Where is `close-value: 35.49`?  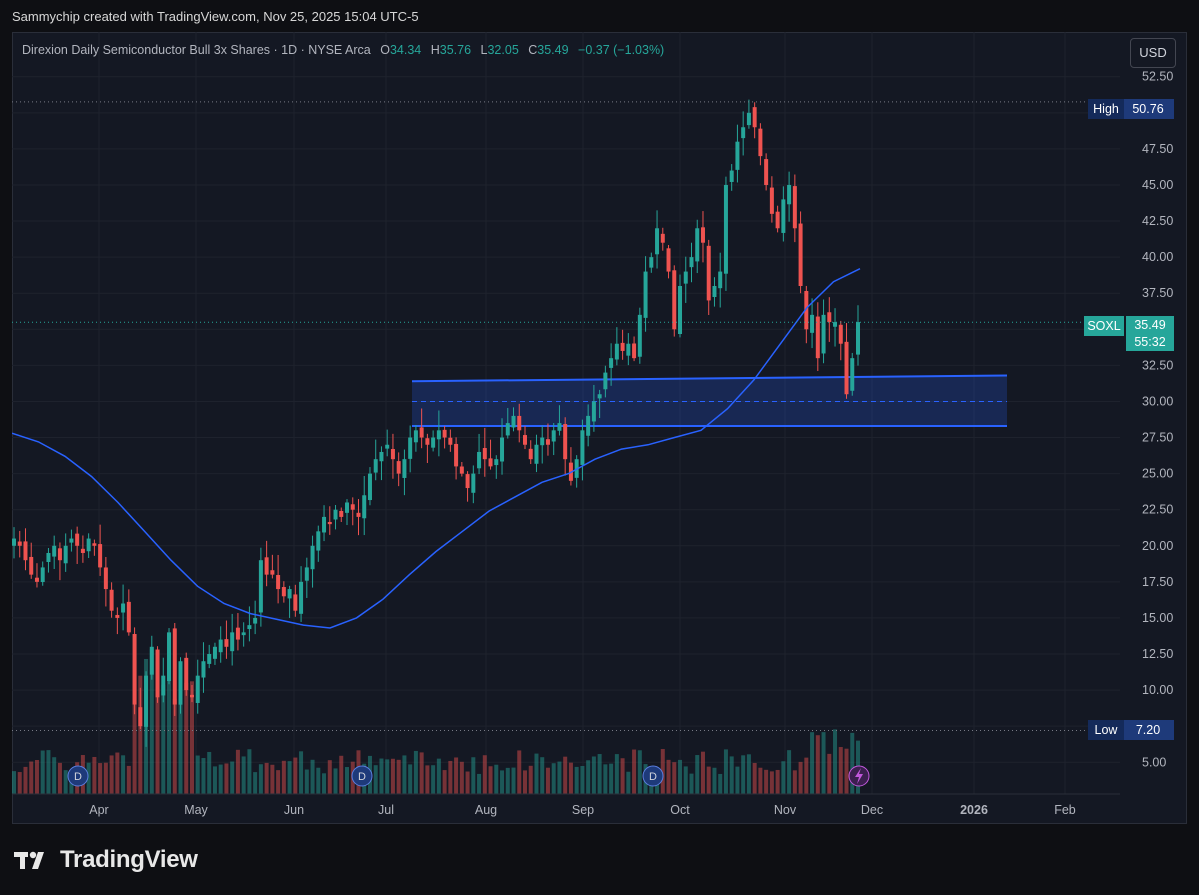
close-value: 35.49 is located at coordinates (553, 50).